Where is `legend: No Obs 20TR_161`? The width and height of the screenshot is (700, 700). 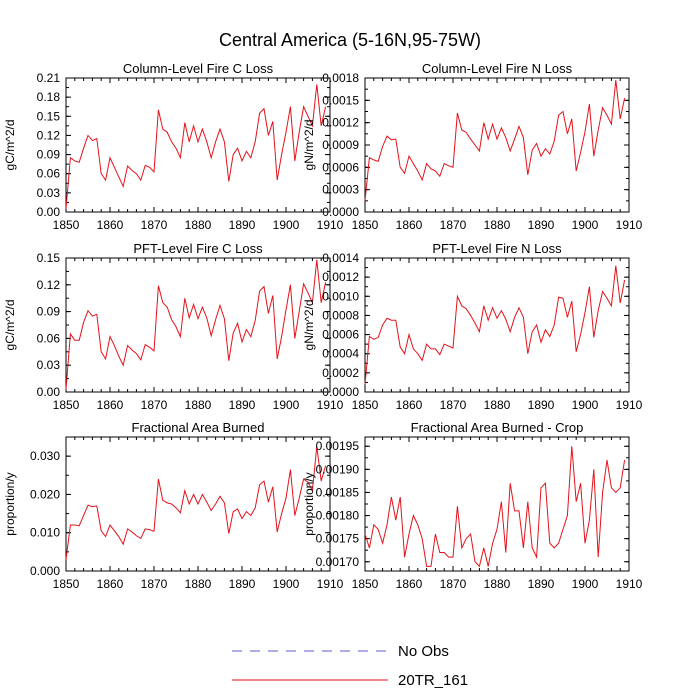
legend: No Obs 20TR_161 is located at coordinates (350, 666).